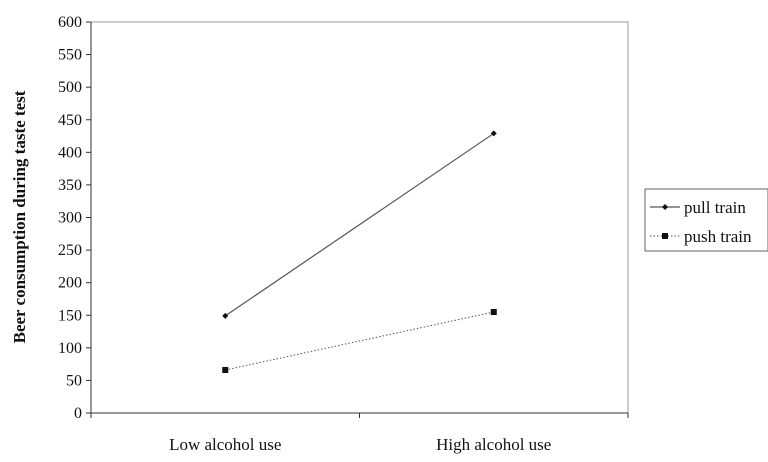 The height and width of the screenshot is (462, 768). Describe the element at coordinates (359, 433) in the screenshot. I see `x-axis: Low alcohol use High alcohol use` at that location.